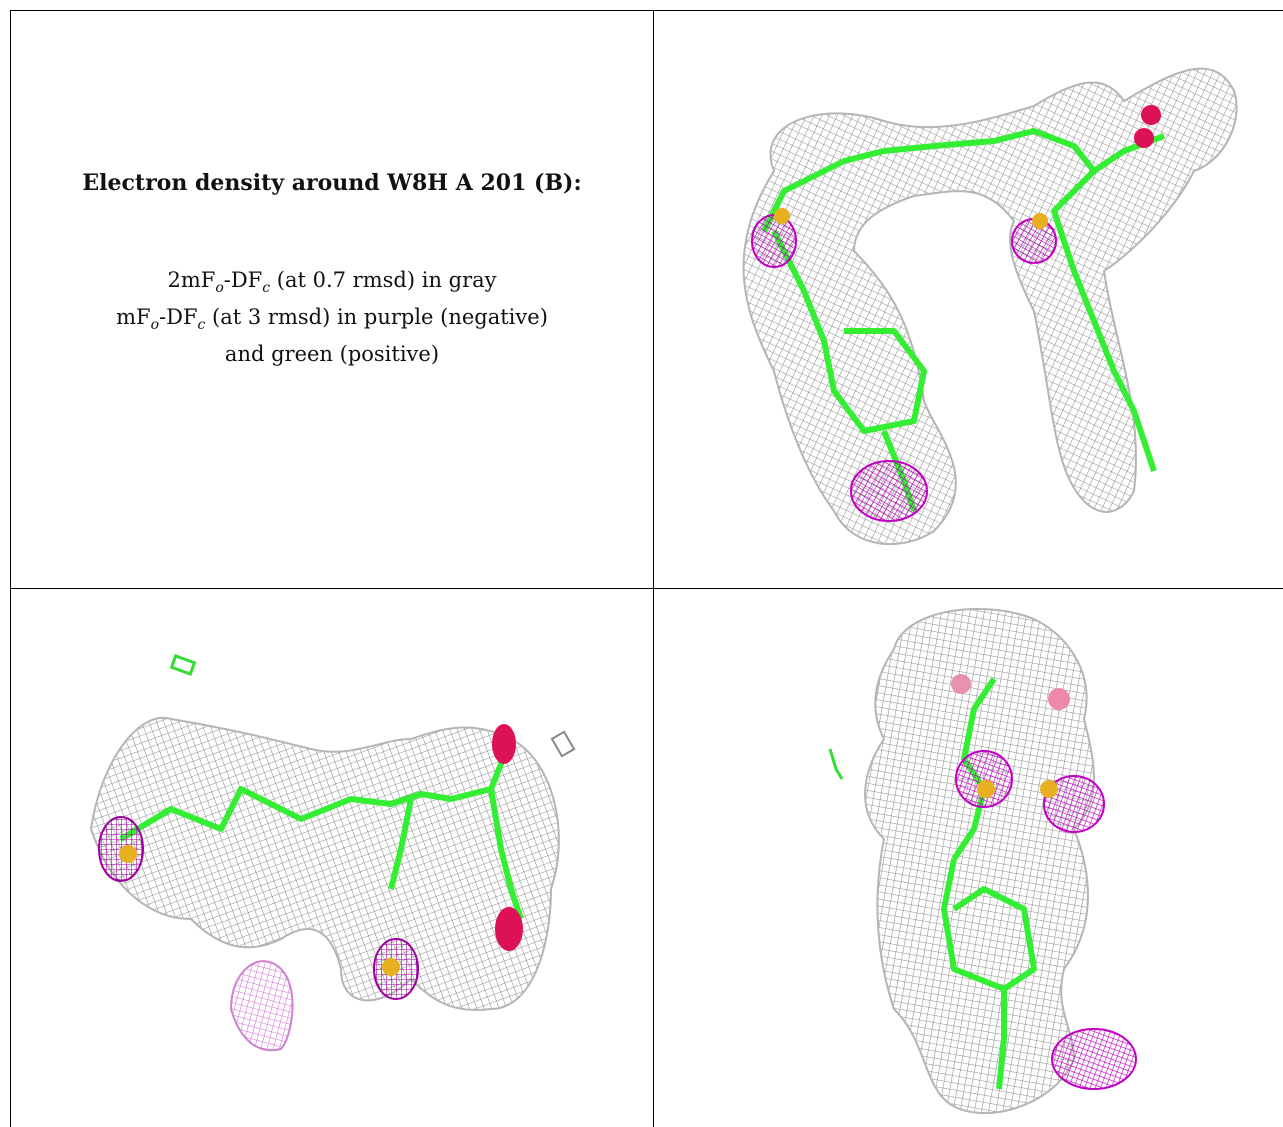 The width and height of the screenshot is (1283, 1127). What do you see at coordinates (332, 281) in the screenshot?
I see `legend-line-2fo-fc: 2mFo-DFc (at 0.7 rmsd) in gray` at bounding box center [332, 281].